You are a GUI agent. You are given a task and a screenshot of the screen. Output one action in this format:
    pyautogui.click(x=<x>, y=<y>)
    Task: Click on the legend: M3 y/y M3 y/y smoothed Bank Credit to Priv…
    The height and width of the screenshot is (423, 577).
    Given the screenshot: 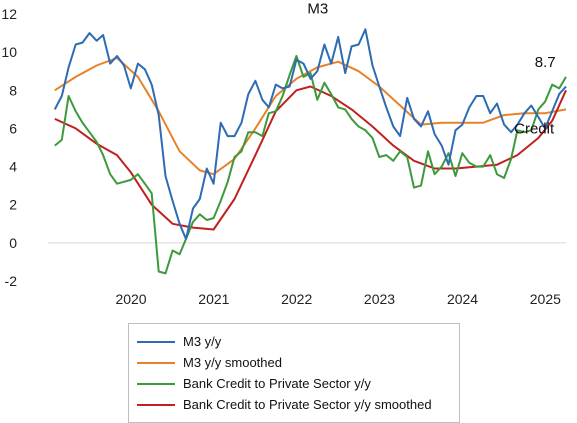 What is the action you would take?
    pyautogui.click(x=294, y=373)
    